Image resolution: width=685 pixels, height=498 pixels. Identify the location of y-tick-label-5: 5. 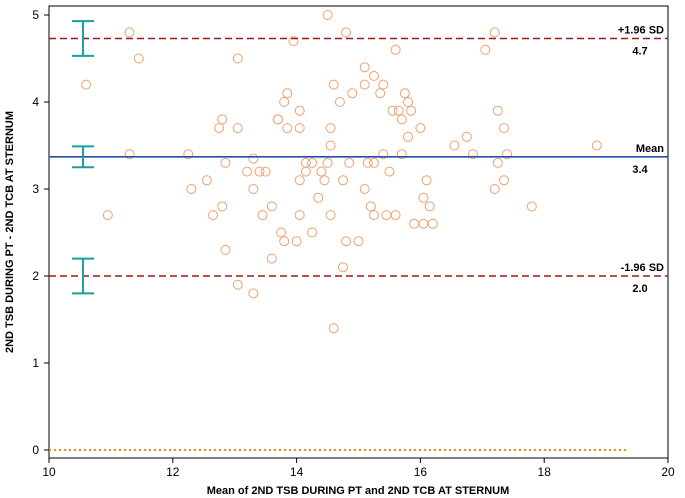
(35, 15).